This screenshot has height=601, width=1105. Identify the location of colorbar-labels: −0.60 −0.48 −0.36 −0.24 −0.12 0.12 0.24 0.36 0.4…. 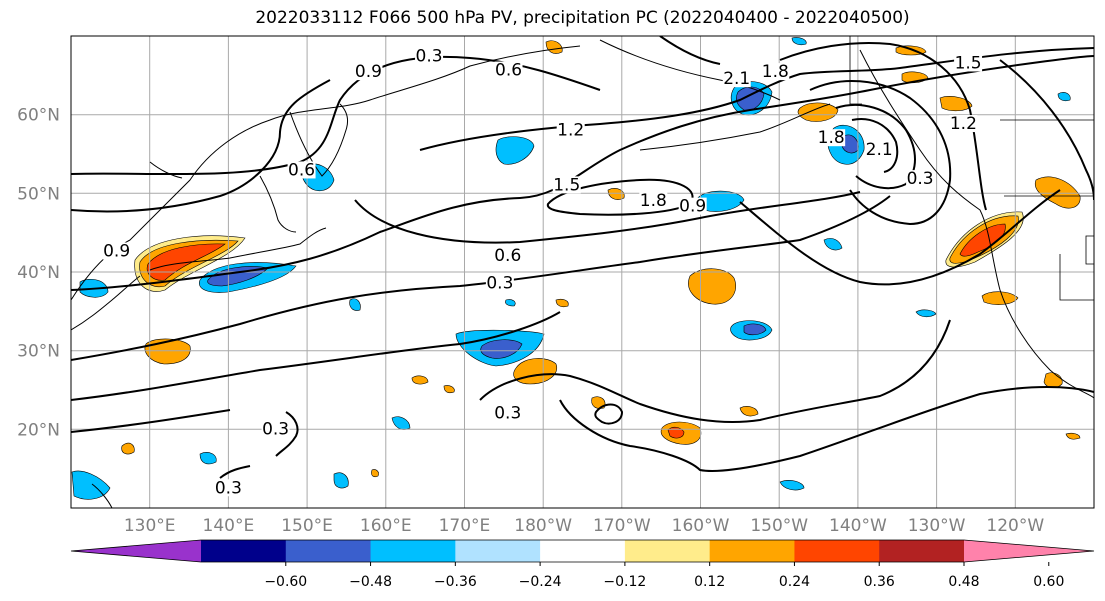
(664, 576).